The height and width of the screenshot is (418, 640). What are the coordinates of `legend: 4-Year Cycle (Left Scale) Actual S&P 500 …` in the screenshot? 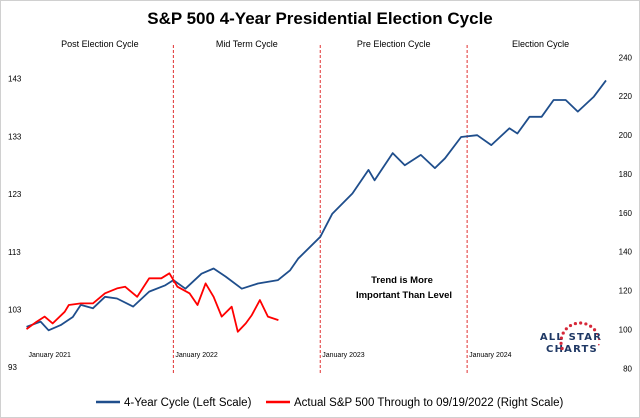 It's located at (330, 403).